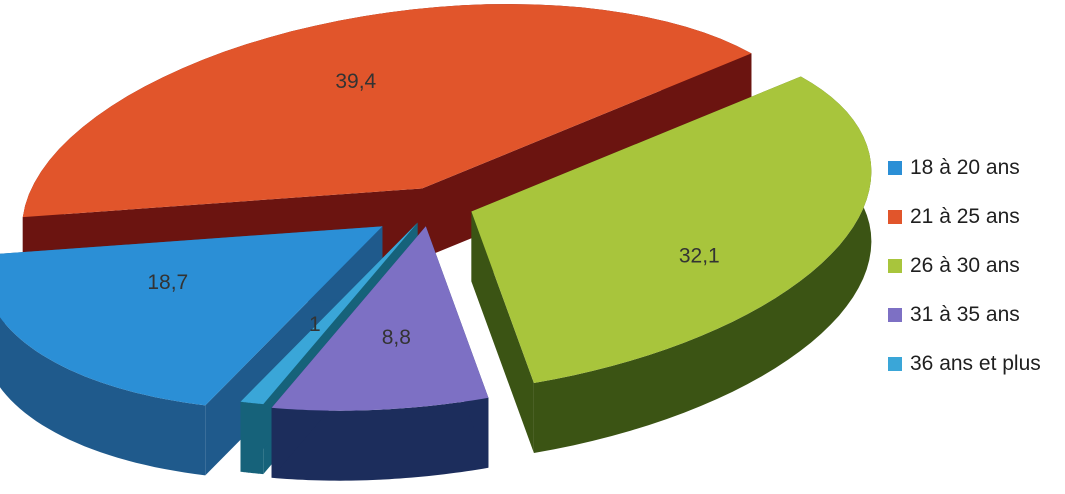 This screenshot has height=494, width=1065. What do you see at coordinates (167, 282) in the screenshot?
I see `data-label: 18,7` at bounding box center [167, 282].